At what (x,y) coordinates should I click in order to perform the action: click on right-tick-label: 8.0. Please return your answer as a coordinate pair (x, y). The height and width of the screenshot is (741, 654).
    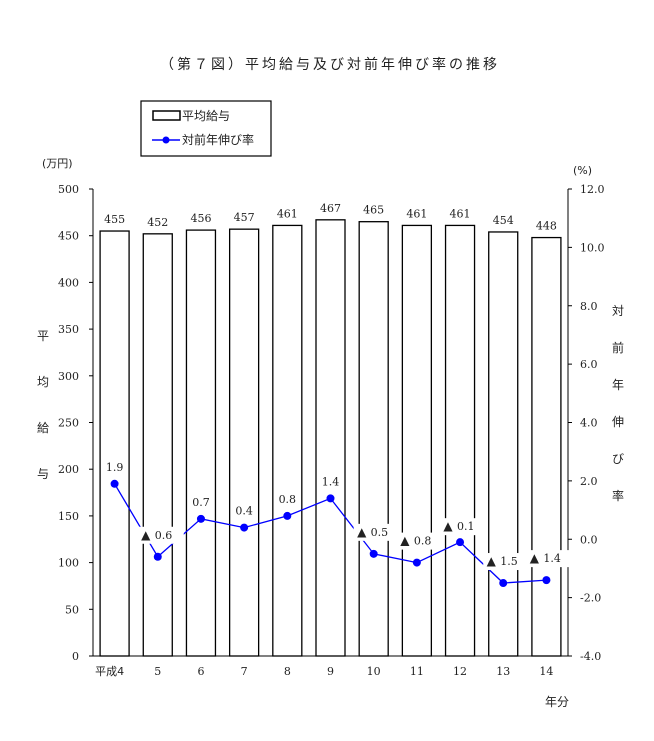
    Looking at the image, I should click on (589, 306).